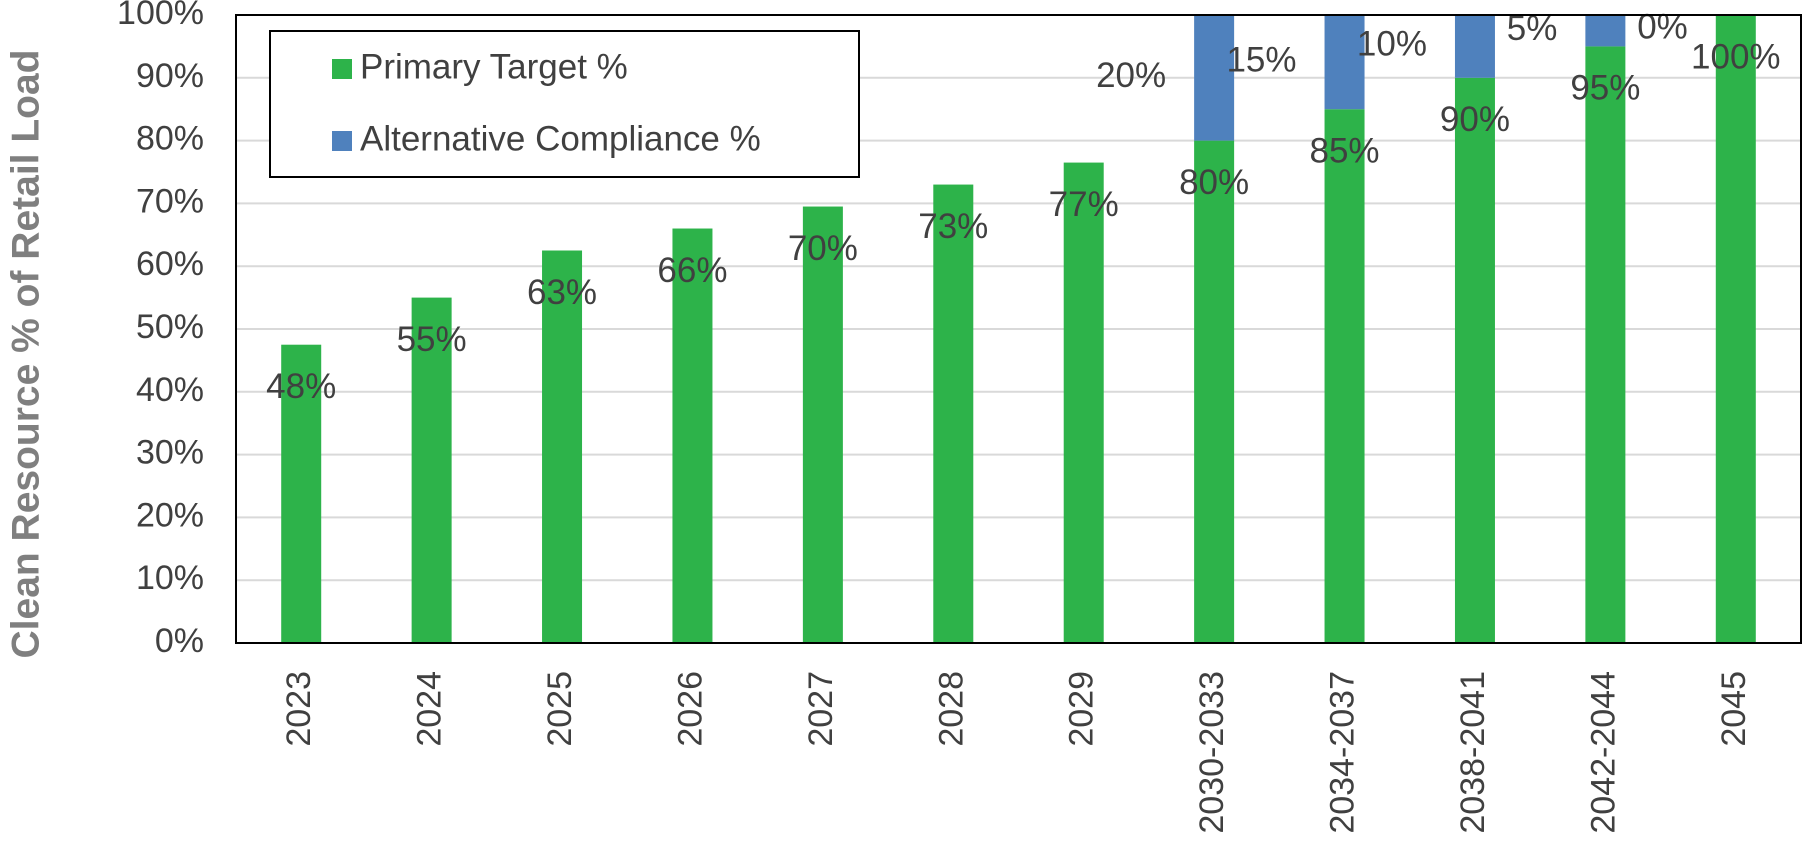 This screenshot has height=861, width=1805. I want to click on value-label: 20%, so click(1131, 75).